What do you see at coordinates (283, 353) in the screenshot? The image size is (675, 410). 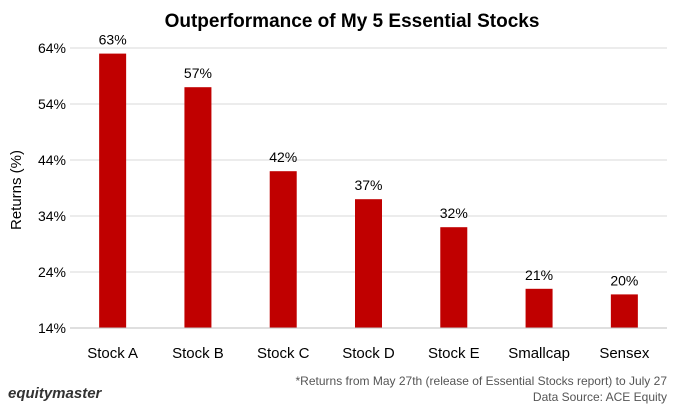 I see `x-tick-label: Stock C` at bounding box center [283, 353].